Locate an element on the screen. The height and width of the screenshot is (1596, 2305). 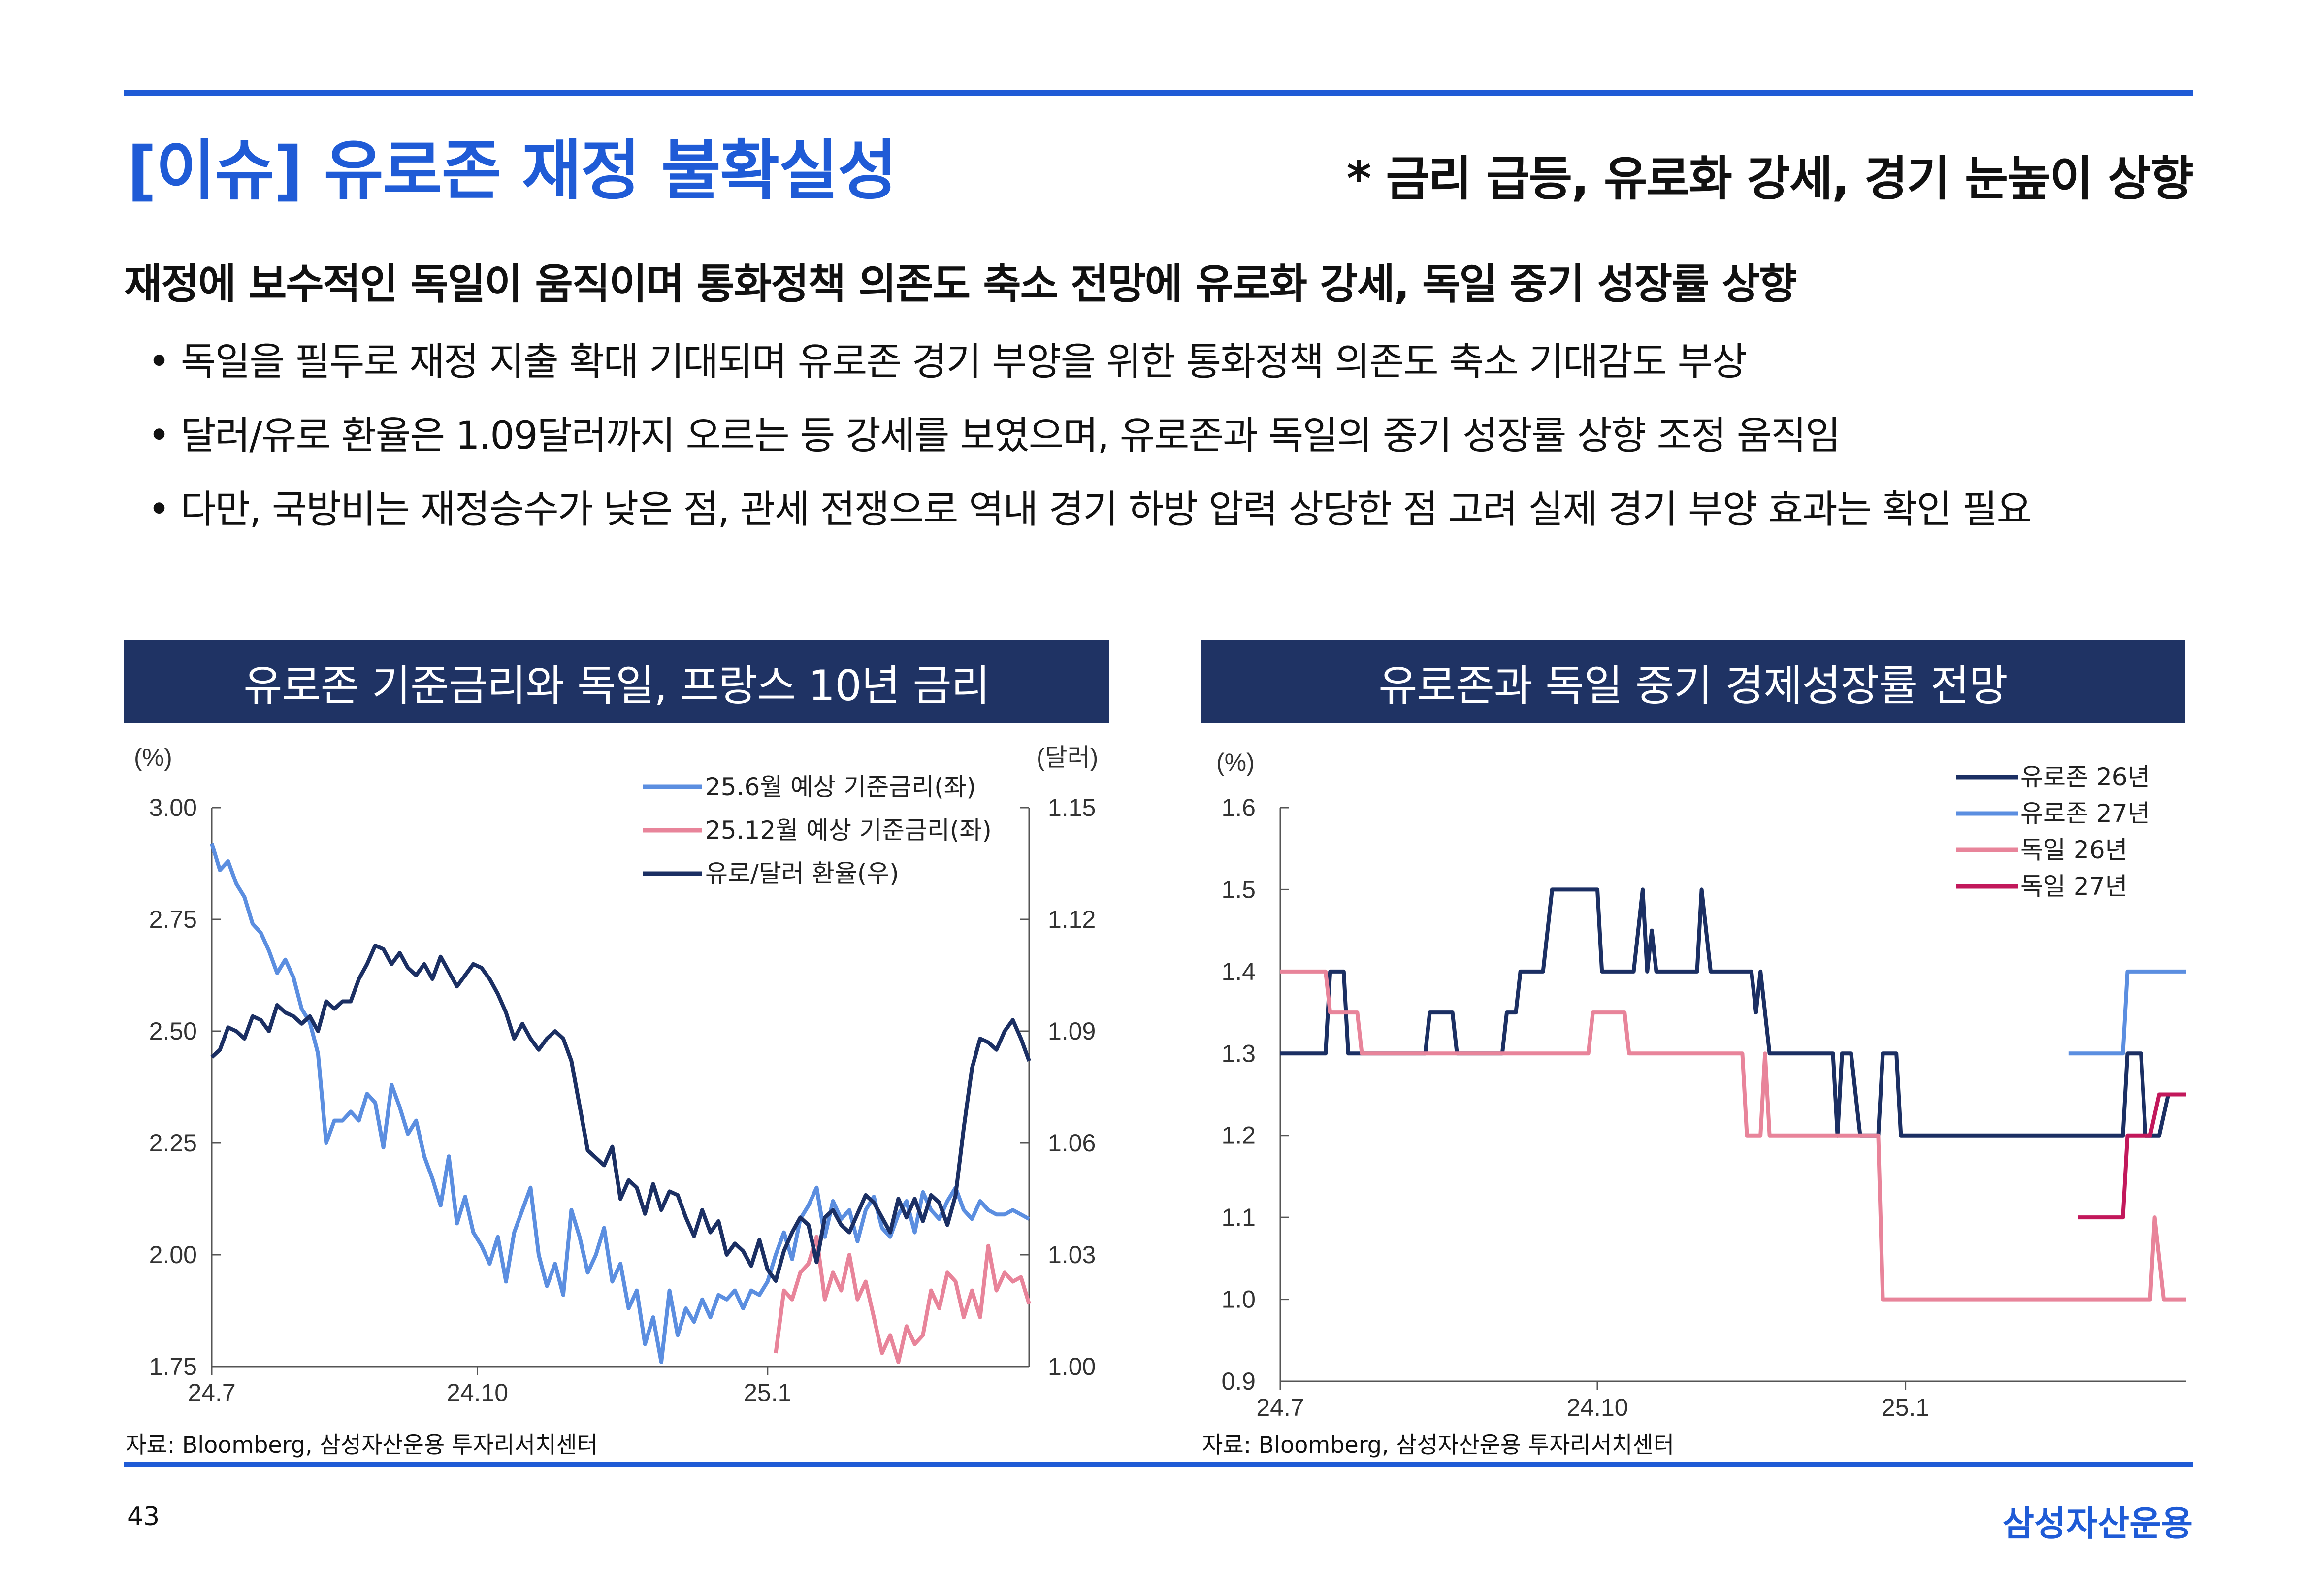
chart2-title: 유로존과 독일 중기 경제성장률 전망 is located at coordinates (1693, 681).